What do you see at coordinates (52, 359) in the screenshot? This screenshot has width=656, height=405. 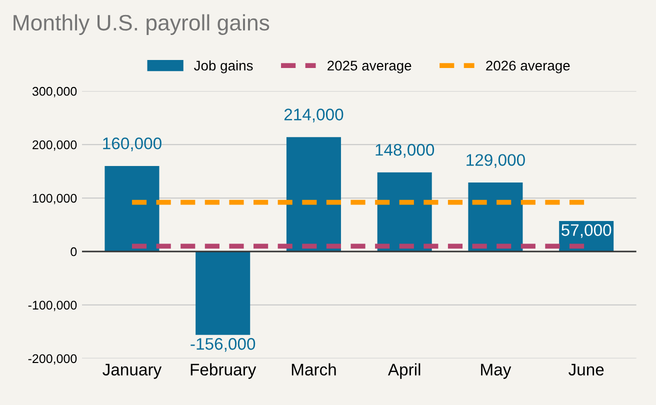 I see `y-tick-label: -200,000` at bounding box center [52, 359].